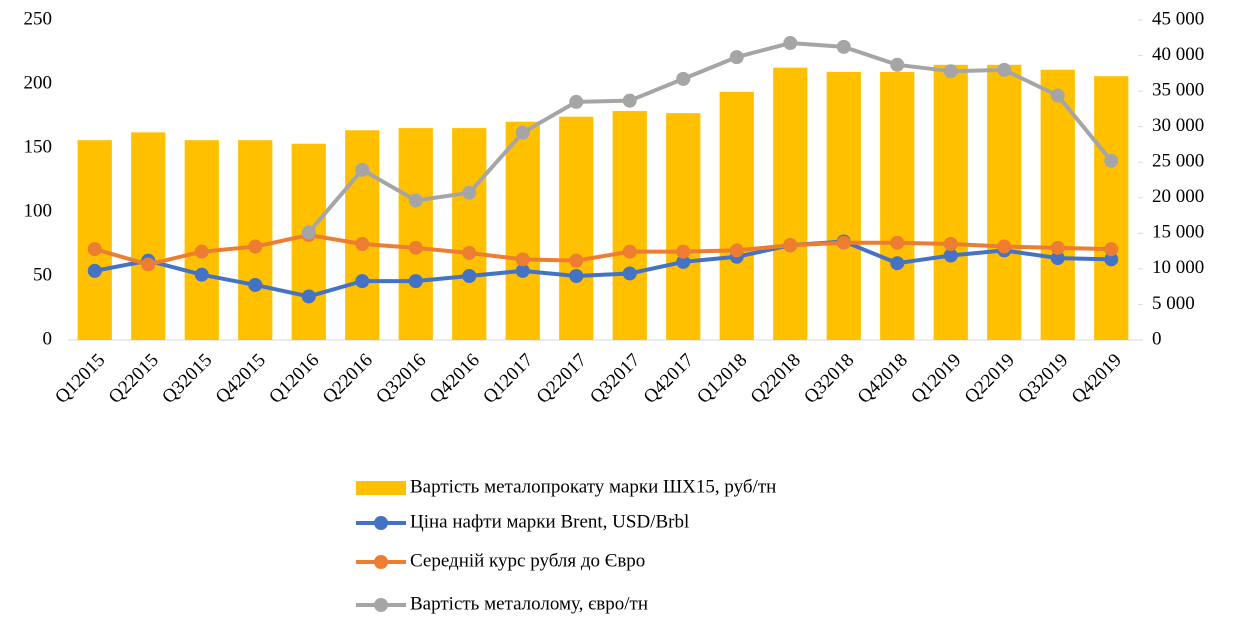  What do you see at coordinates (80, 379) in the screenshot?
I see `x-tick-label: Q12015` at bounding box center [80, 379].